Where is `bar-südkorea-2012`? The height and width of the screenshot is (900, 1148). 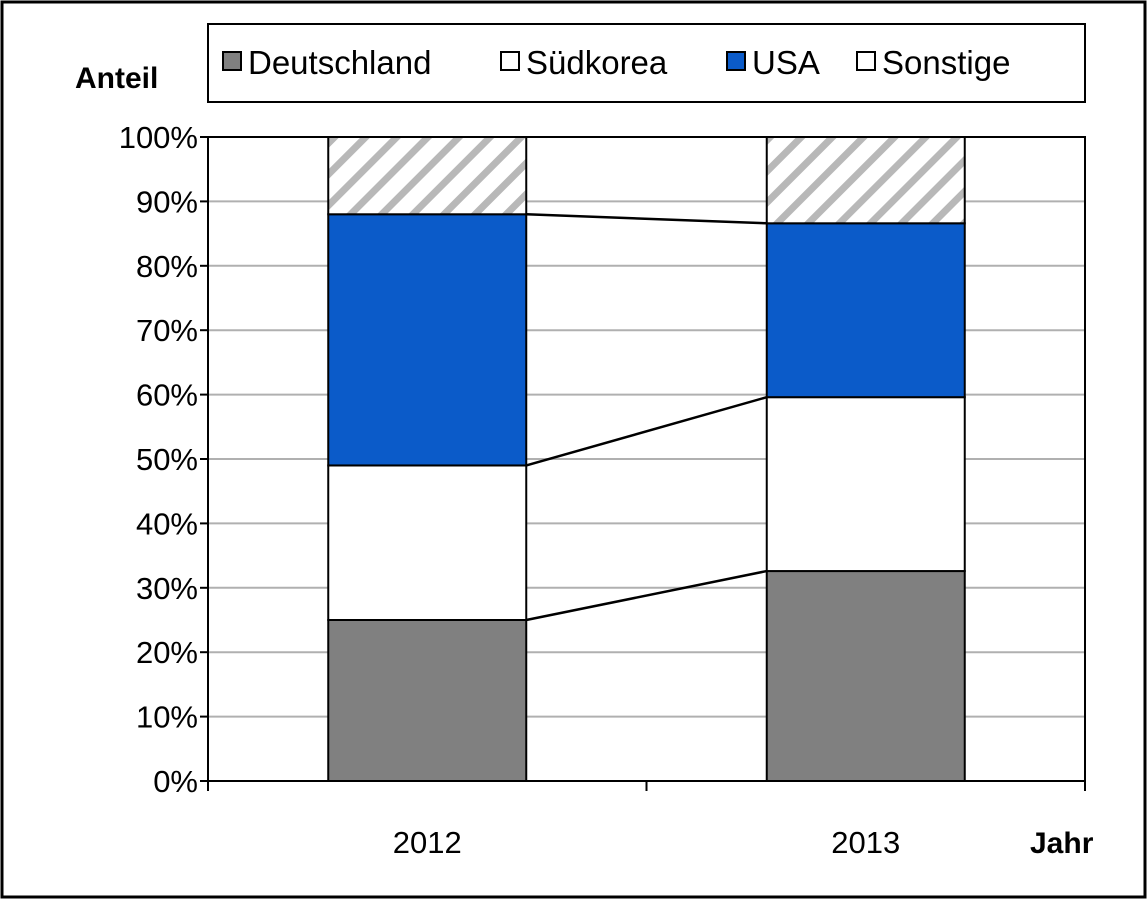
bar-südkorea-2012 is located at coordinates (427, 542).